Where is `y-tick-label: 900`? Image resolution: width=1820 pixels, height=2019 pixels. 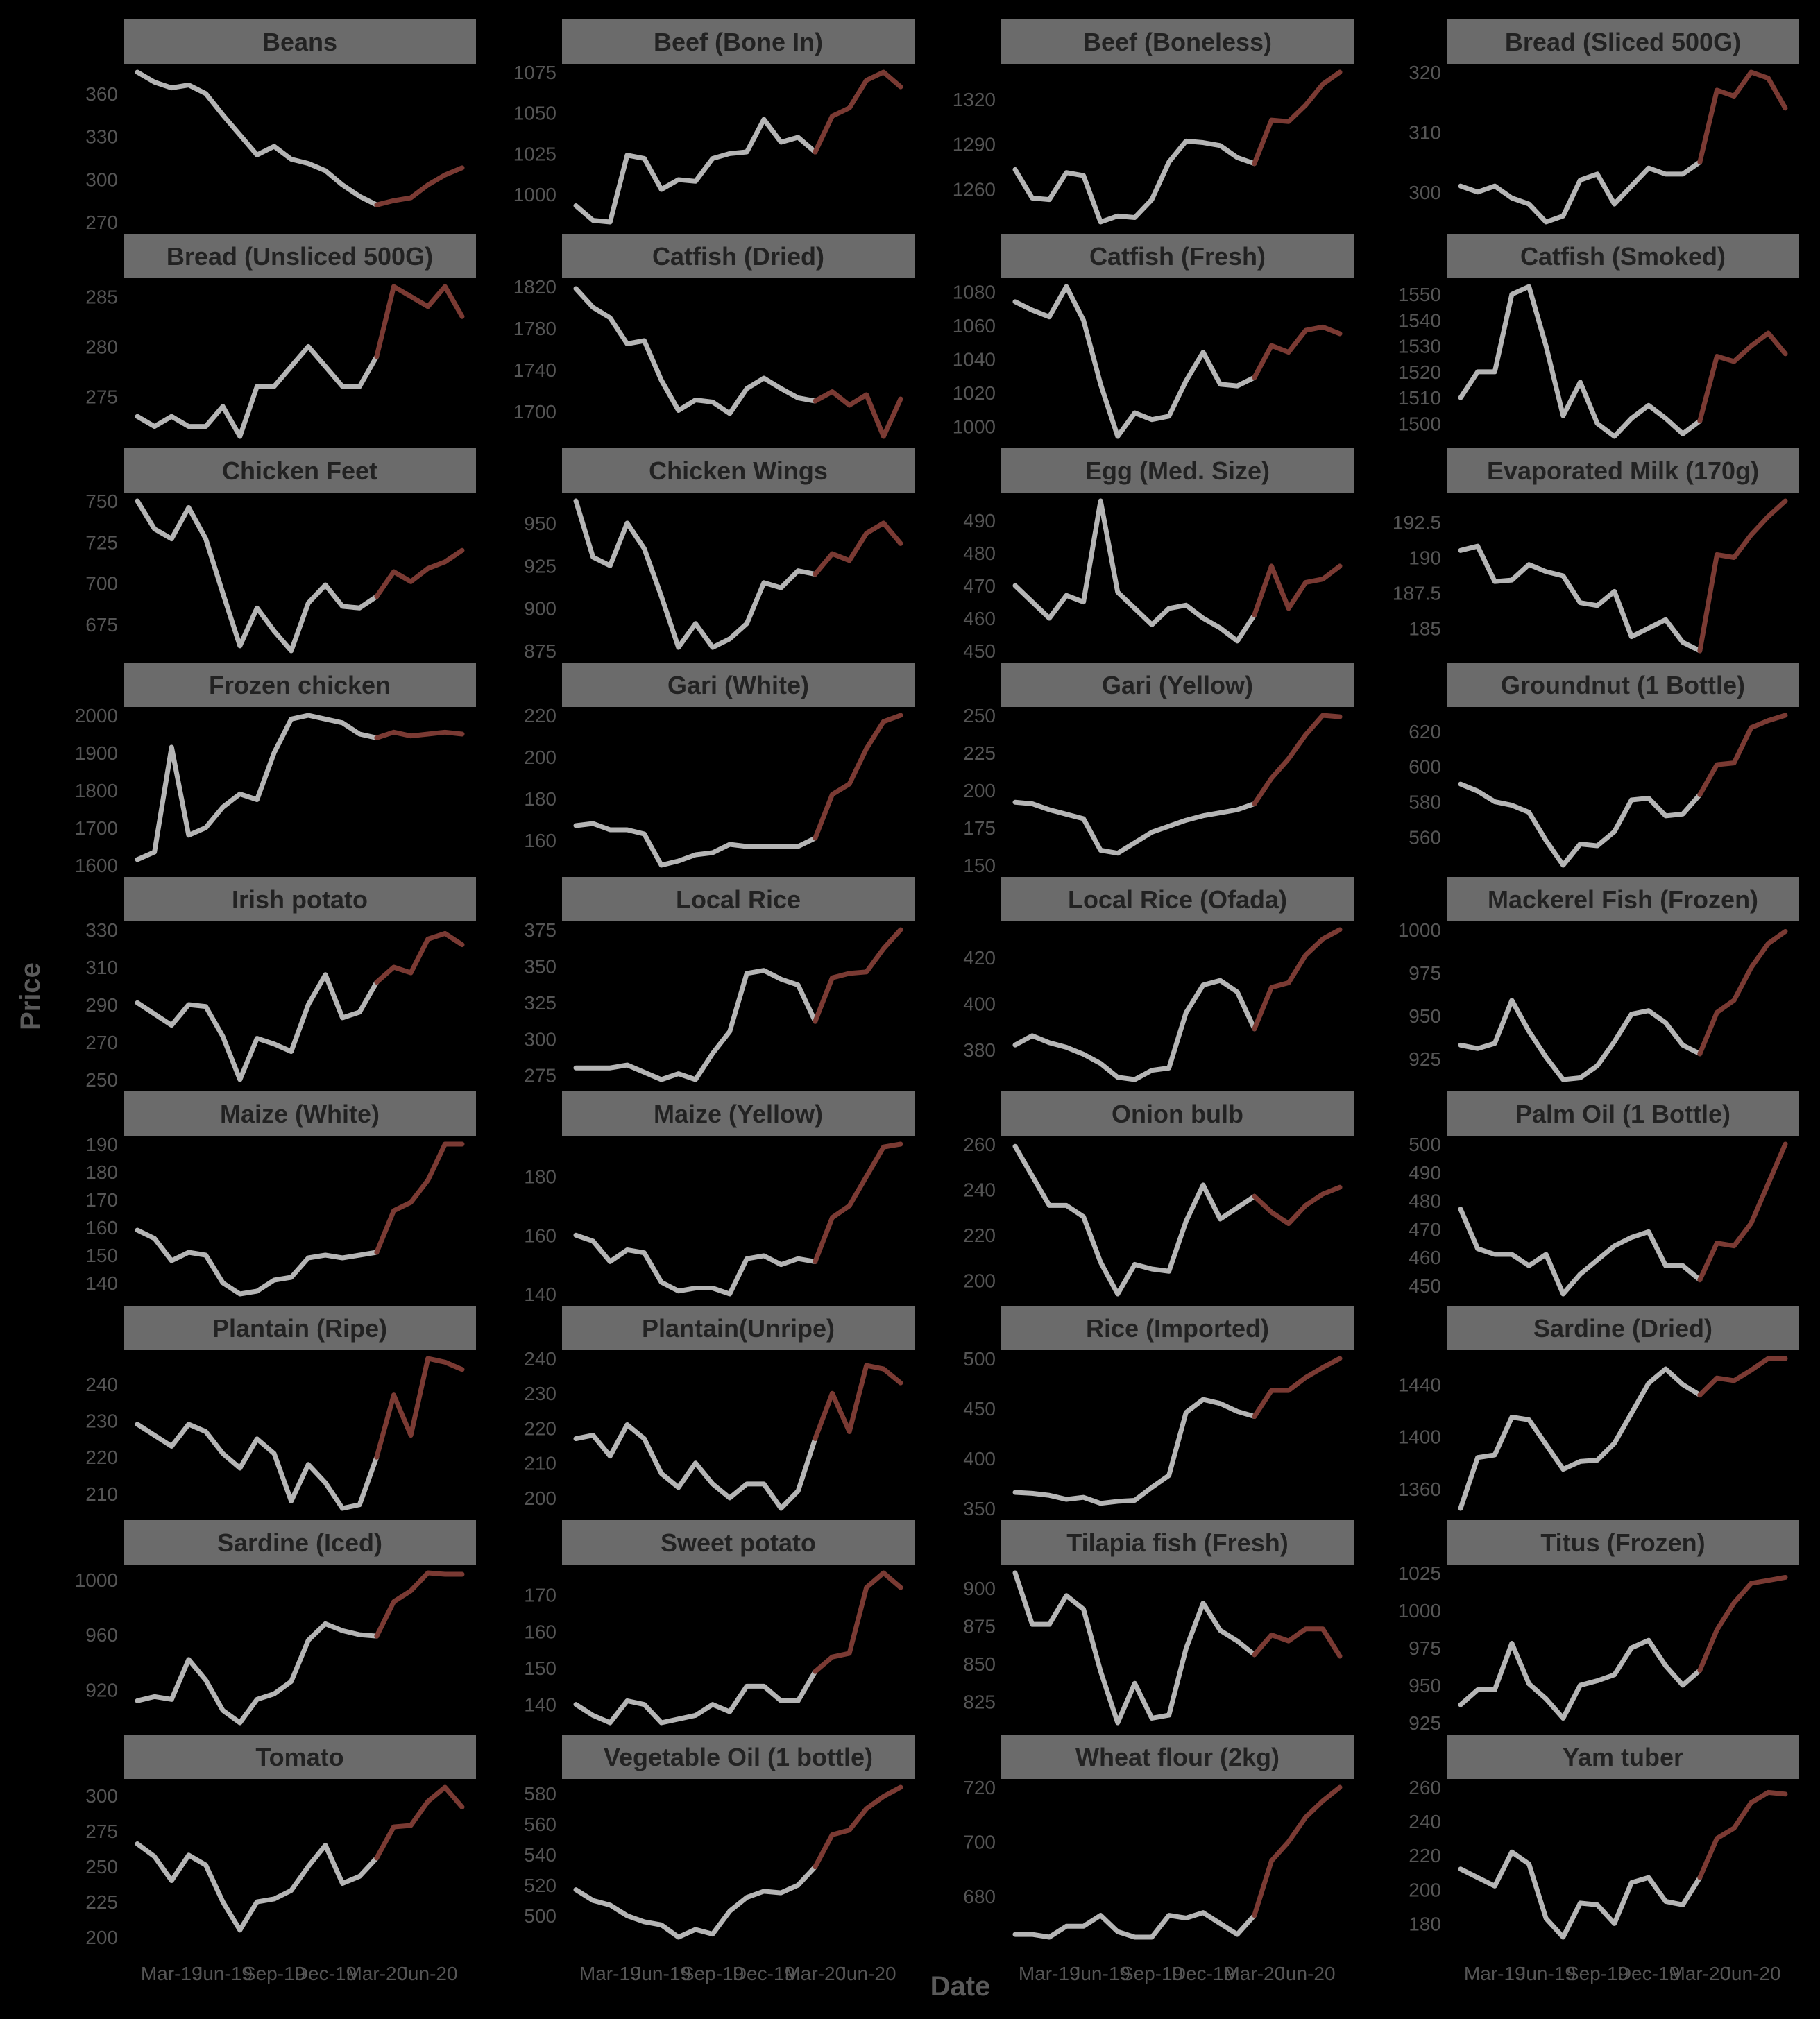 y-tick-label: 900 is located at coordinates (979, 1588).